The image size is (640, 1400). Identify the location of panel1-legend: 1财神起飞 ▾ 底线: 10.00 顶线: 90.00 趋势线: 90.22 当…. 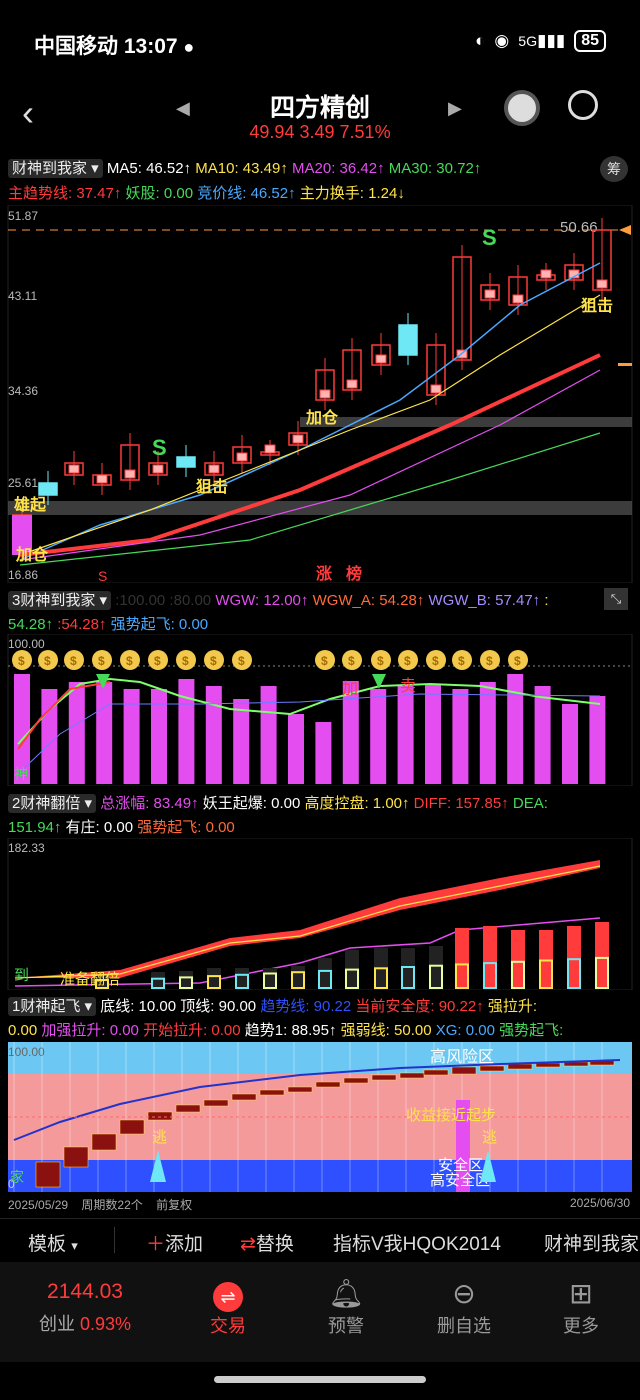
(272, 1005).